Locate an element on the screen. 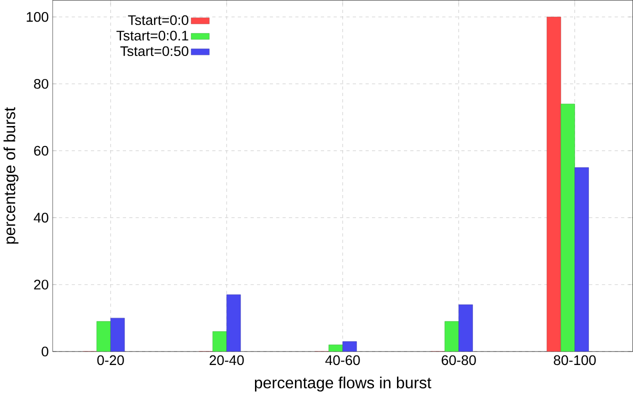 This screenshot has width=633, height=395. y-tick-label: 60 is located at coordinates (41, 151).